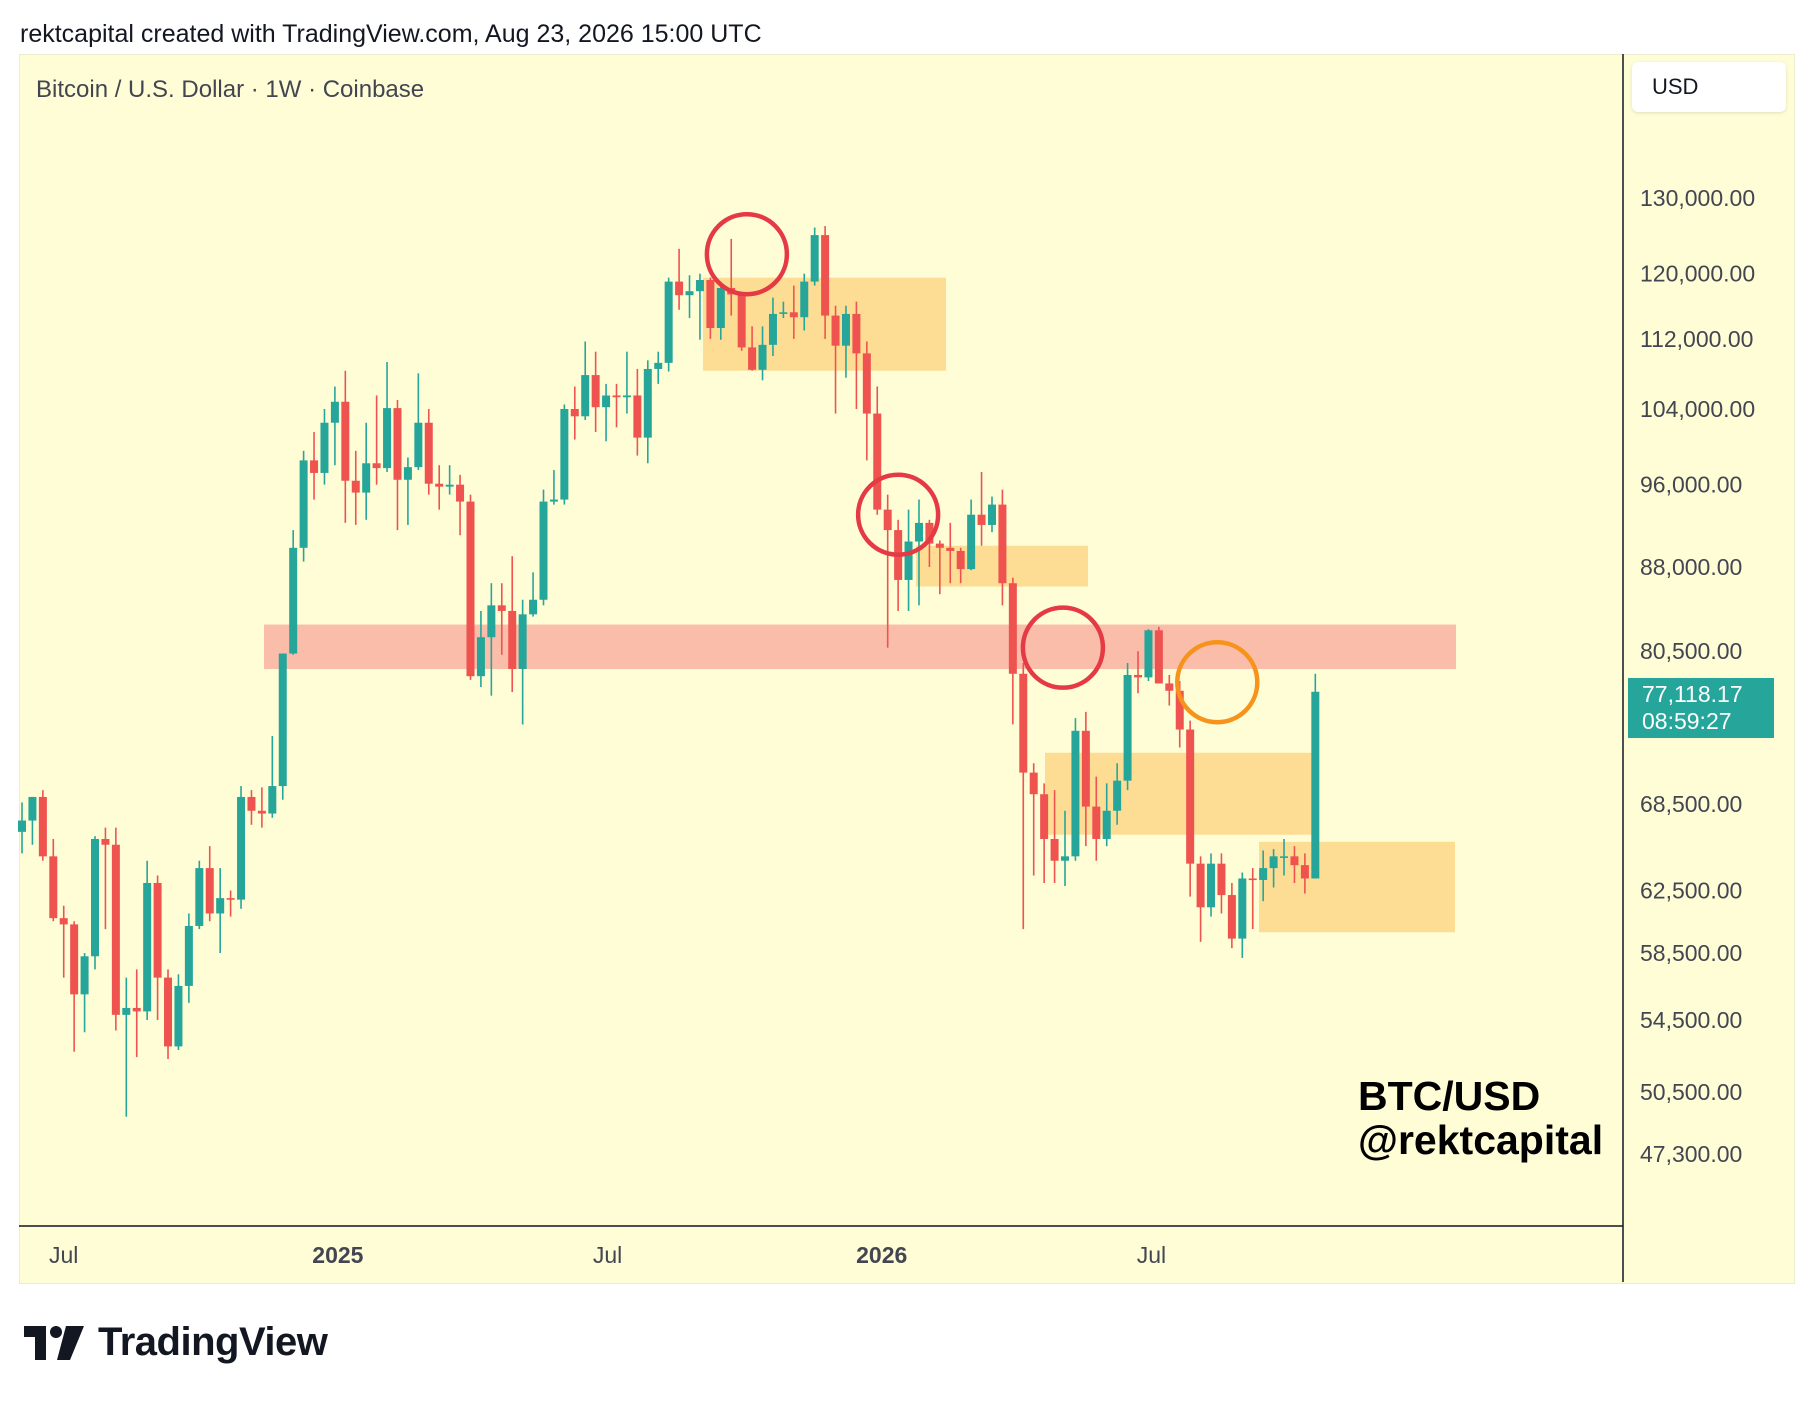 The width and height of the screenshot is (1814, 1402). What do you see at coordinates (1709, 87) in the screenshot?
I see `currency-selector: USD` at bounding box center [1709, 87].